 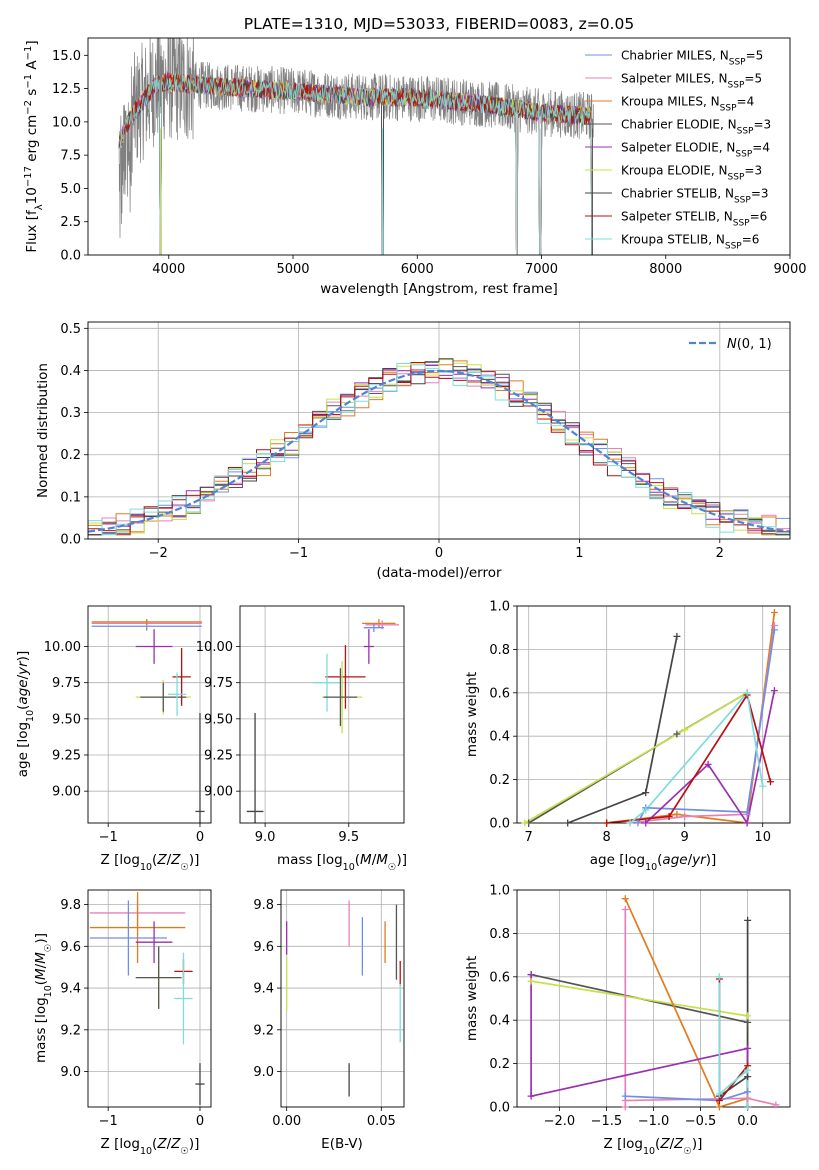 I want to click on tick-label-y: 9.6, so click(x=70, y=947).